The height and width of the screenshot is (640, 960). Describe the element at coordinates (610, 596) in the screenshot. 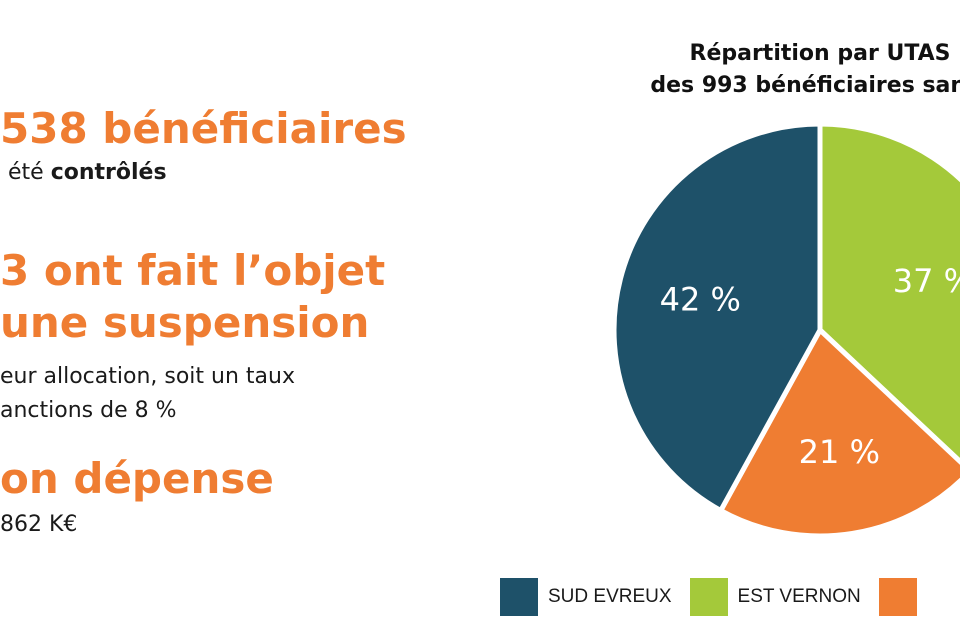

I see `legend-label-1: SUD EVREUX` at that location.